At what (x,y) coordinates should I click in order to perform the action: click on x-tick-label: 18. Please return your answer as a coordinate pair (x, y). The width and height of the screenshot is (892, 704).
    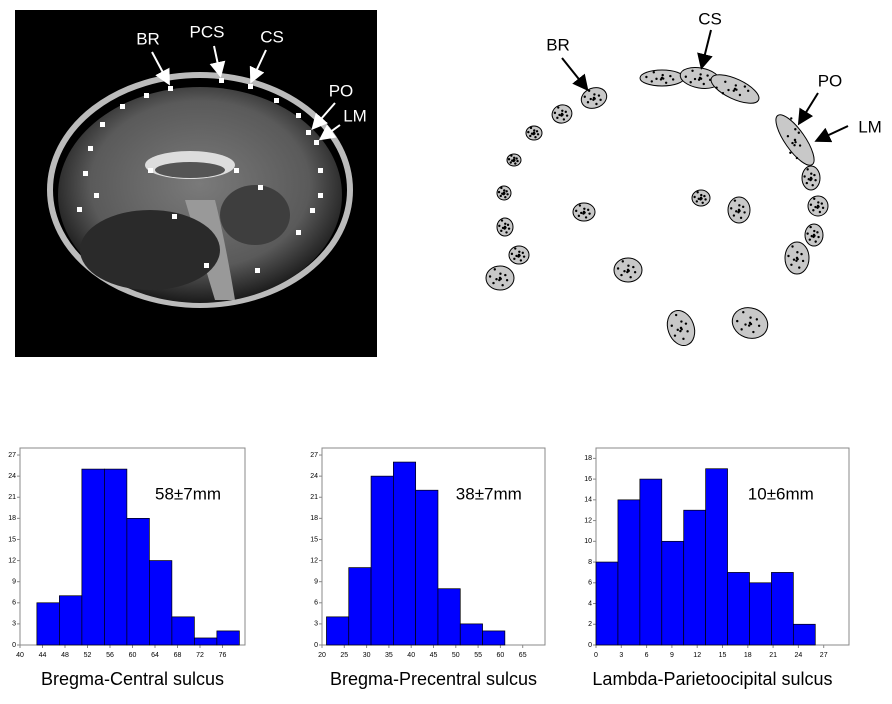
    Looking at the image, I should click on (748, 655).